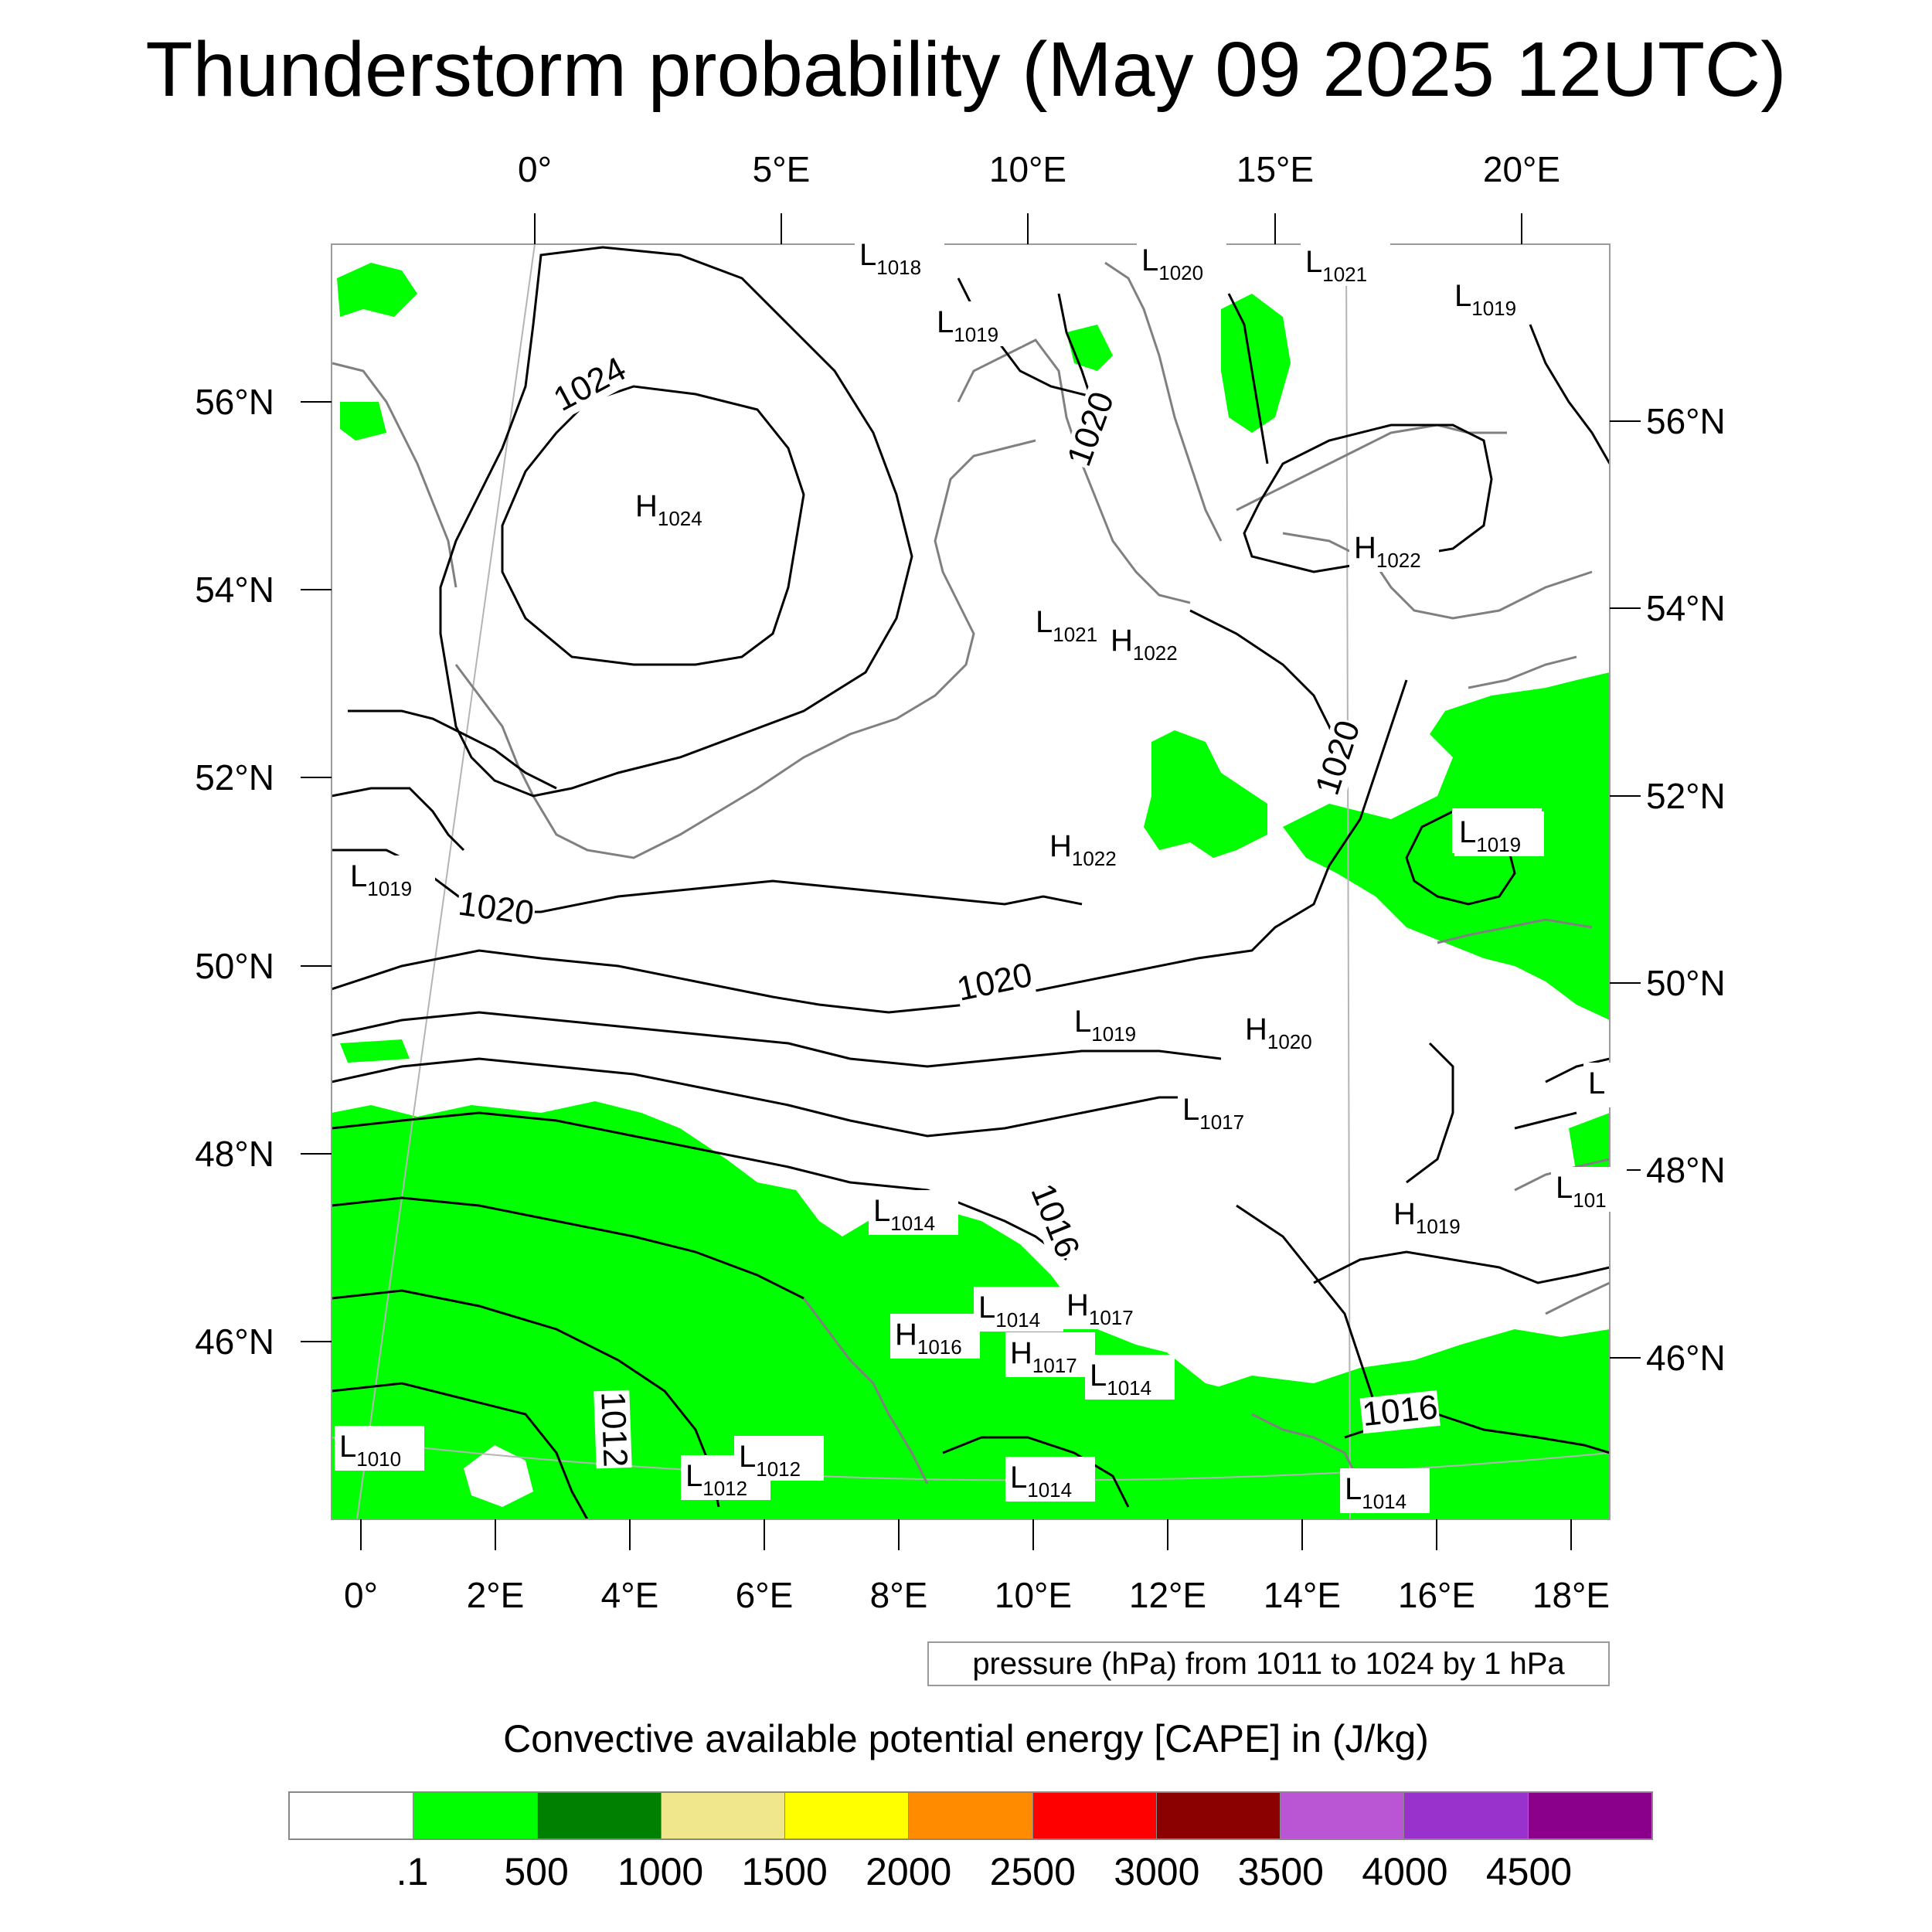  Describe the element at coordinates (966, 1876) in the screenshot. I see `colorbar-labels: .1 500 1000 1500 2000 2500 3000 3500 4000 4500` at that location.